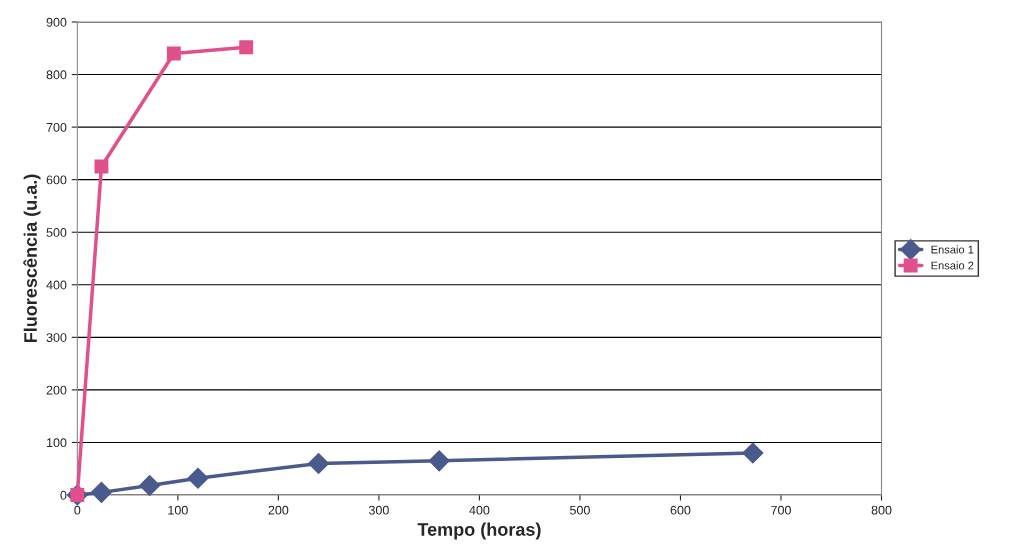  I want to click on legend-label: Ensaio 2, so click(952, 265).